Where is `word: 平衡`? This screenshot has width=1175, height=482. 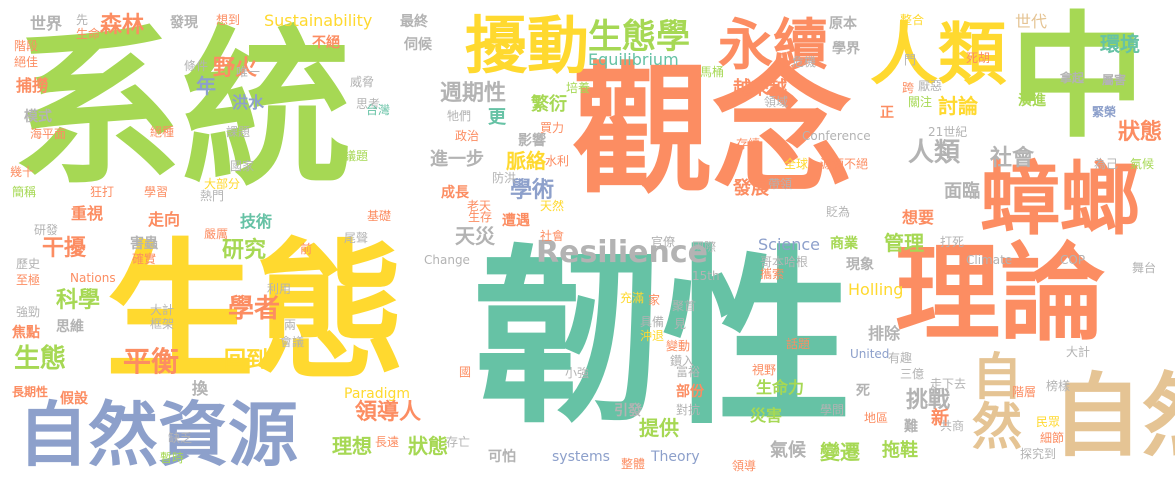
word: 平衡 is located at coordinates (151, 361).